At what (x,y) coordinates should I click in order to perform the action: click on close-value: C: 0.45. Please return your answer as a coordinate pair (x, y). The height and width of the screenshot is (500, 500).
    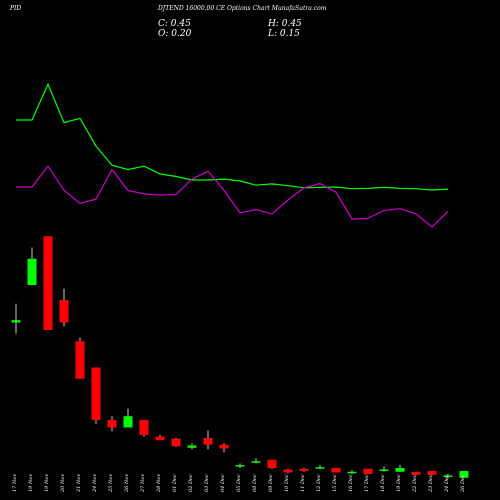
    Looking at the image, I should click on (174, 24).